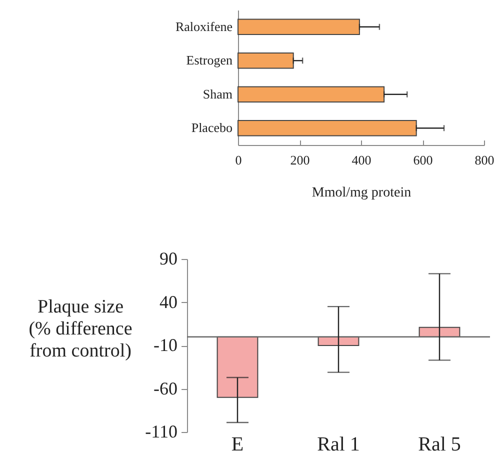 The width and height of the screenshot is (496, 460). What do you see at coordinates (362, 193) in the screenshot?
I see `x-axis-title: Mmol/mg protein` at bounding box center [362, 193].